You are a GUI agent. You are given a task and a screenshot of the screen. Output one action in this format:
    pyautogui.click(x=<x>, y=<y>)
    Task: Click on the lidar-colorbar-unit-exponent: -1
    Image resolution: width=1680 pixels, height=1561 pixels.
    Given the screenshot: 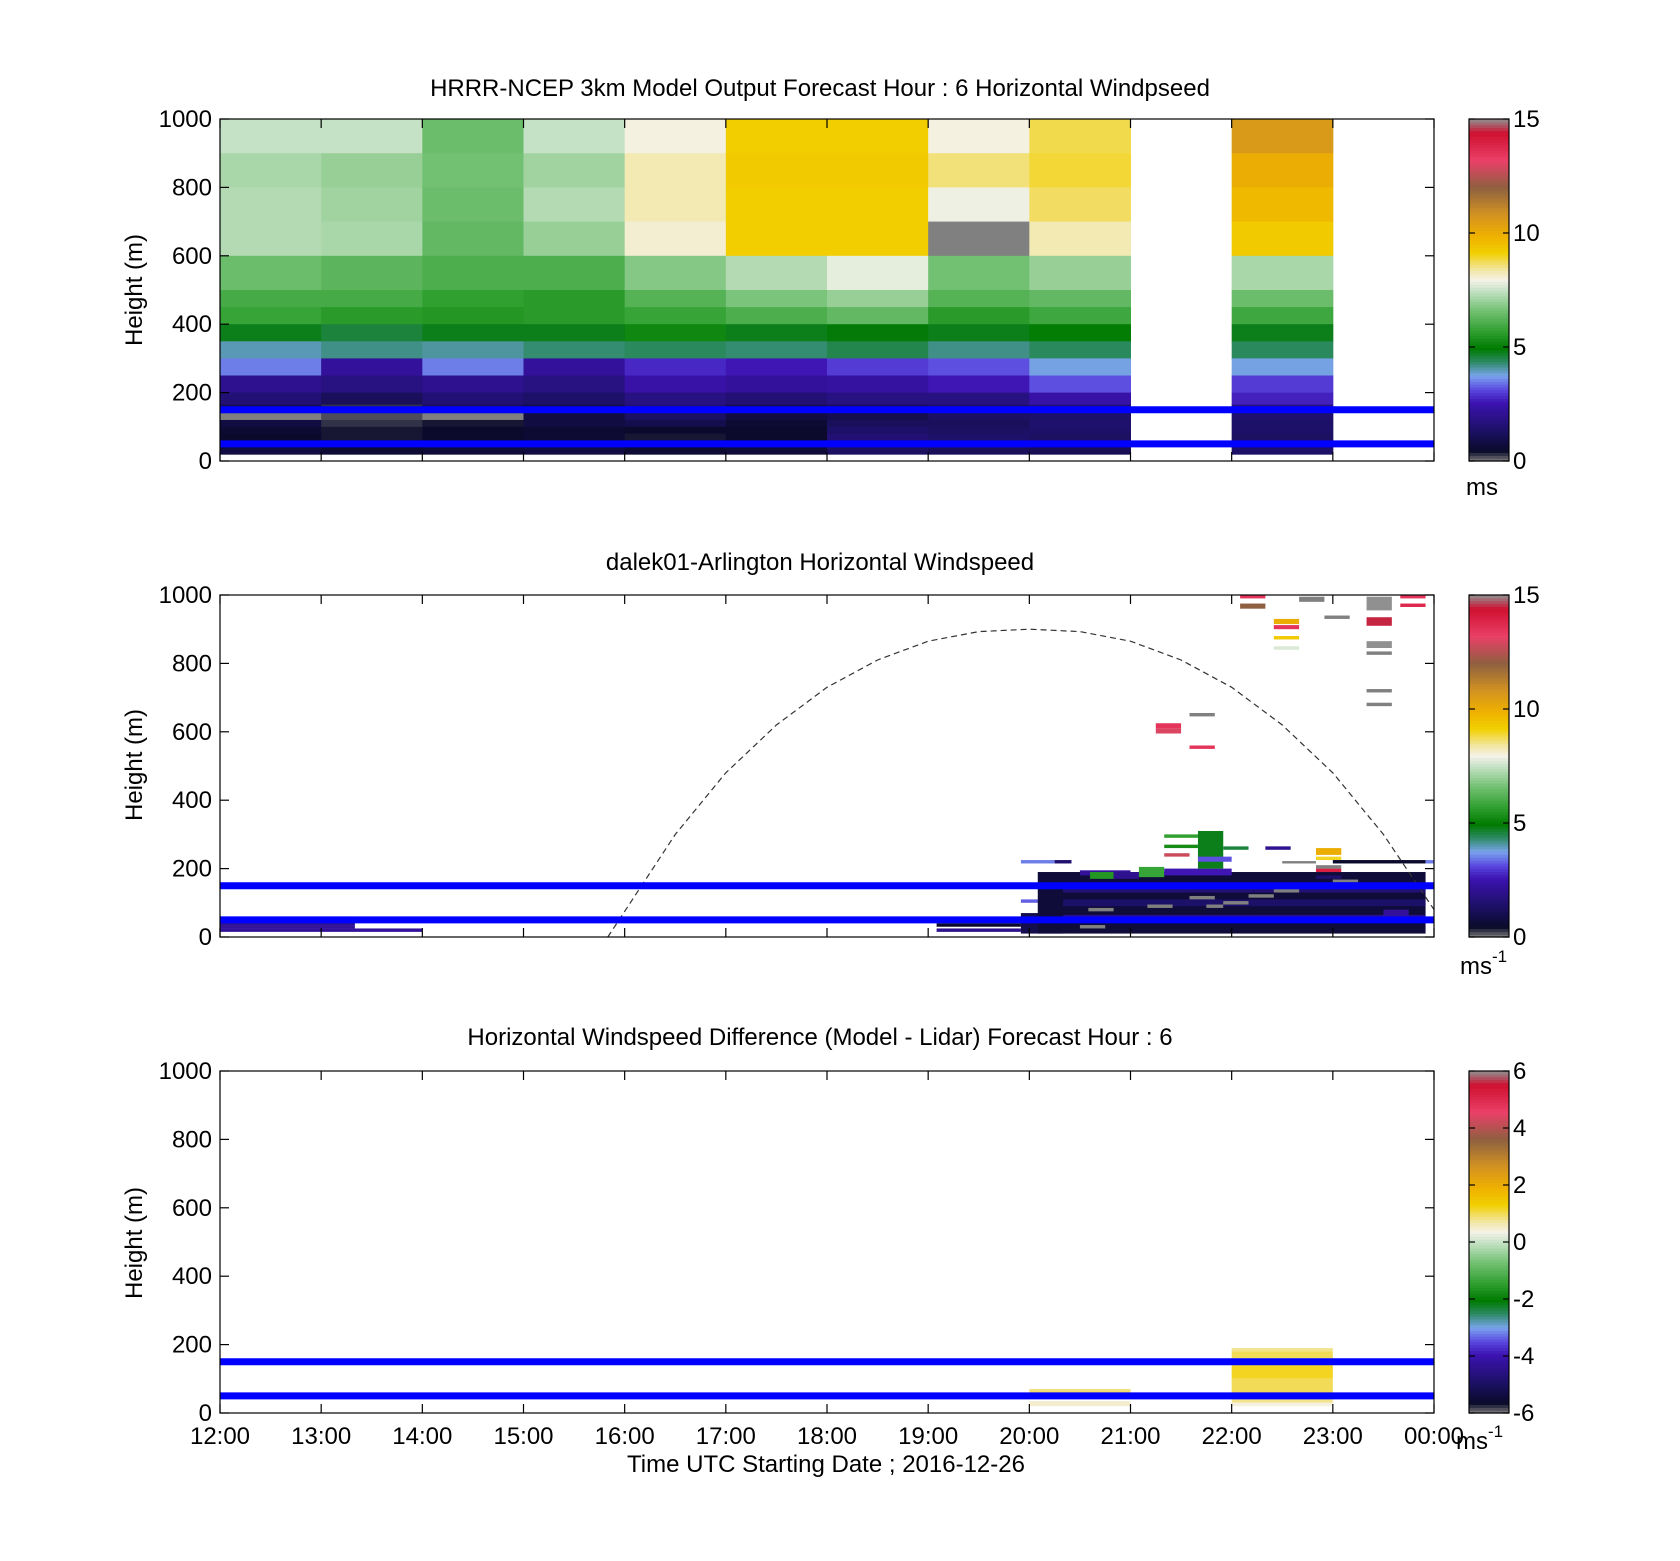 What is the action you would take?
    pyautogui.click(x=1499, y=956)
    